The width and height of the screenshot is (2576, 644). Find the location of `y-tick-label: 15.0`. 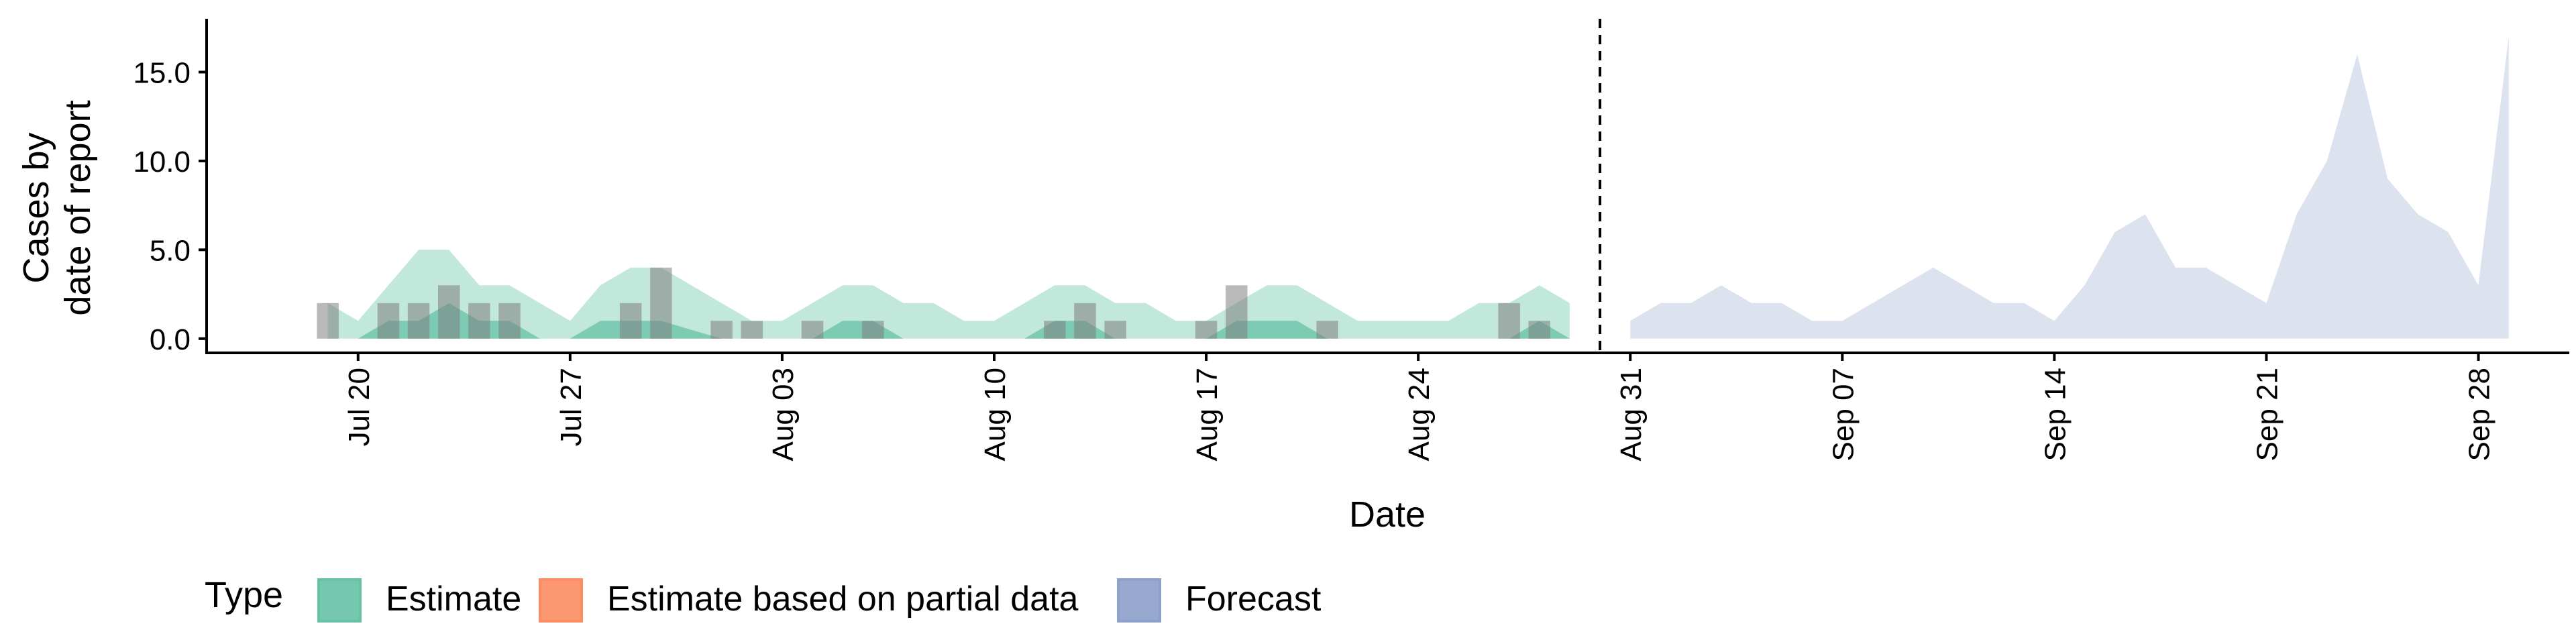

y-tick-label: 15.0 is located at coordinates (162, 72).